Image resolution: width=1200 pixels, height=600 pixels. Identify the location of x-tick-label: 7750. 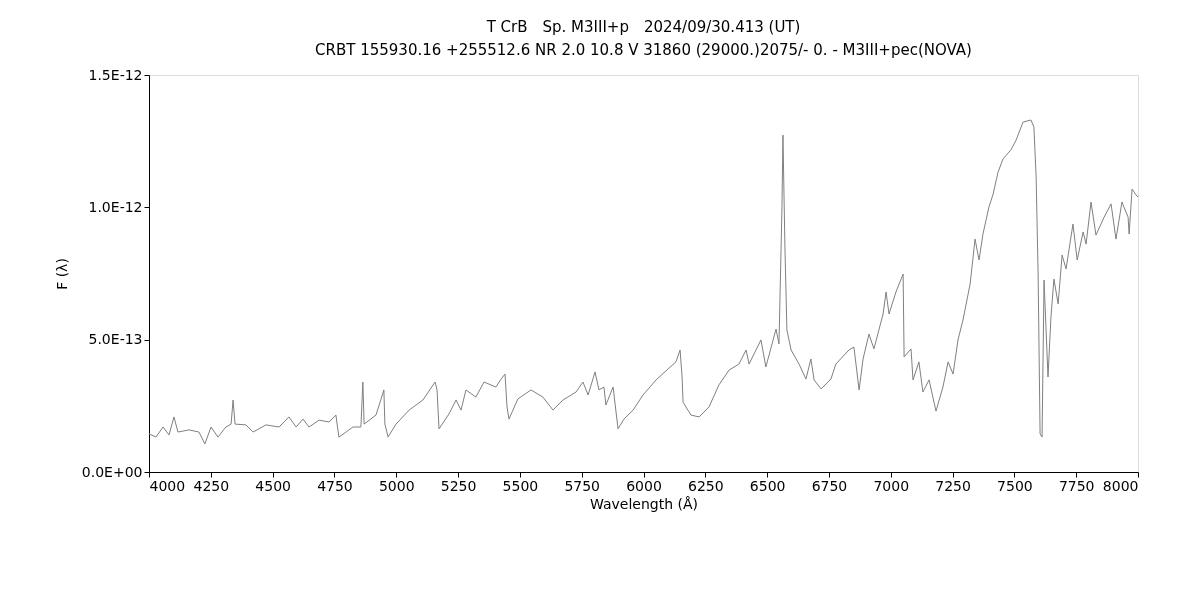
(1076, 485).